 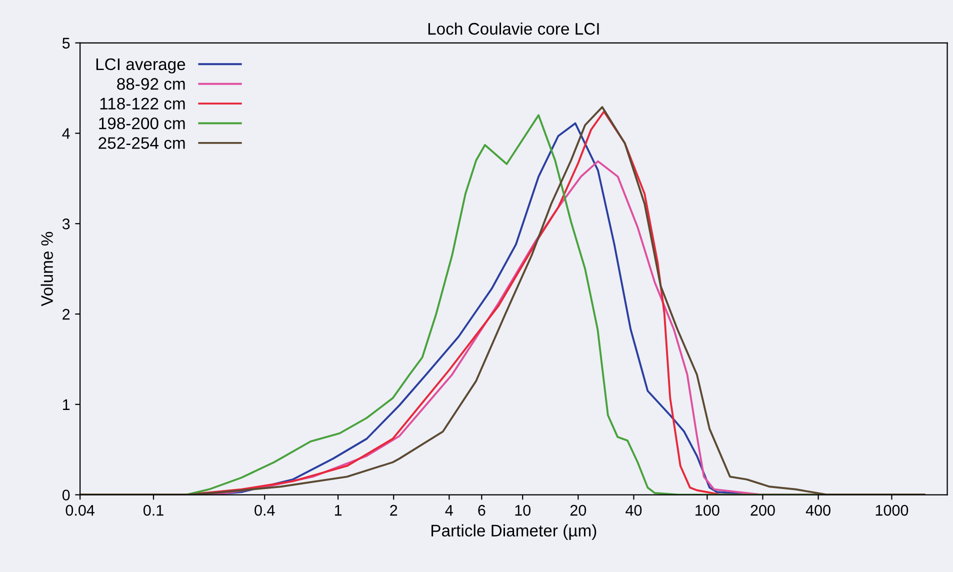 What do you see at coordinates (141, 143) in the screenshot?
I see `legend-label: 252-254 cm` at bounding box center [141, 143].